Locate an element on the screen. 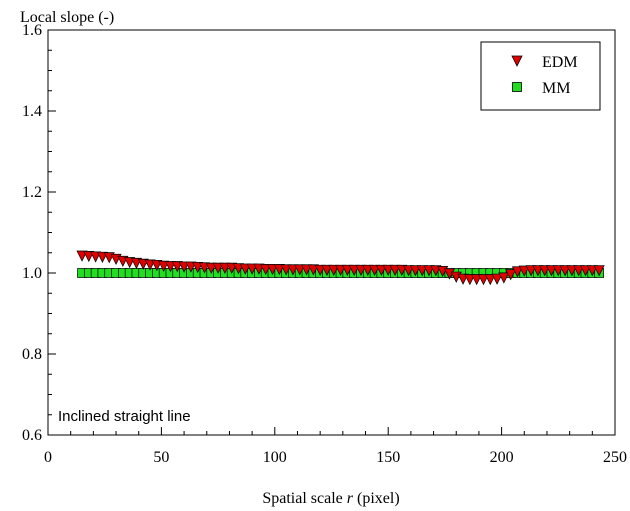  x-axis-title: Spatial scale r (pixel) is located at coordinates (330, 498).